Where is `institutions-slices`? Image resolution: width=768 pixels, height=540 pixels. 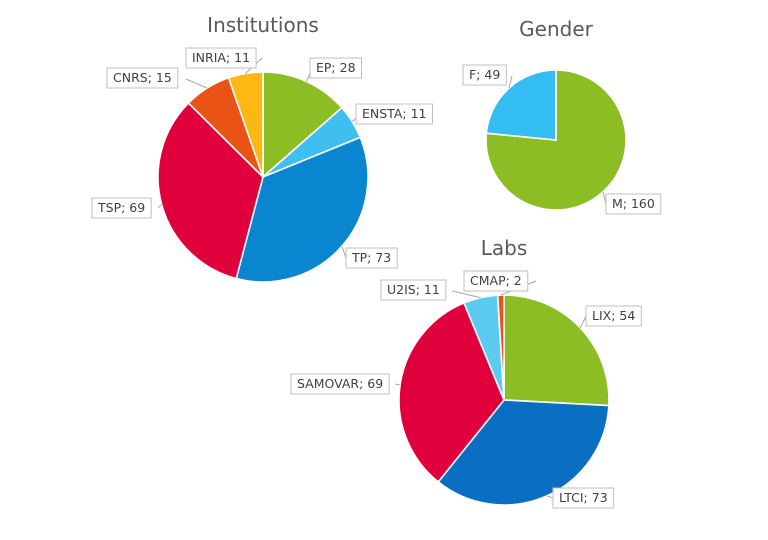 institutions-slices is located at coordinates (263, 177).